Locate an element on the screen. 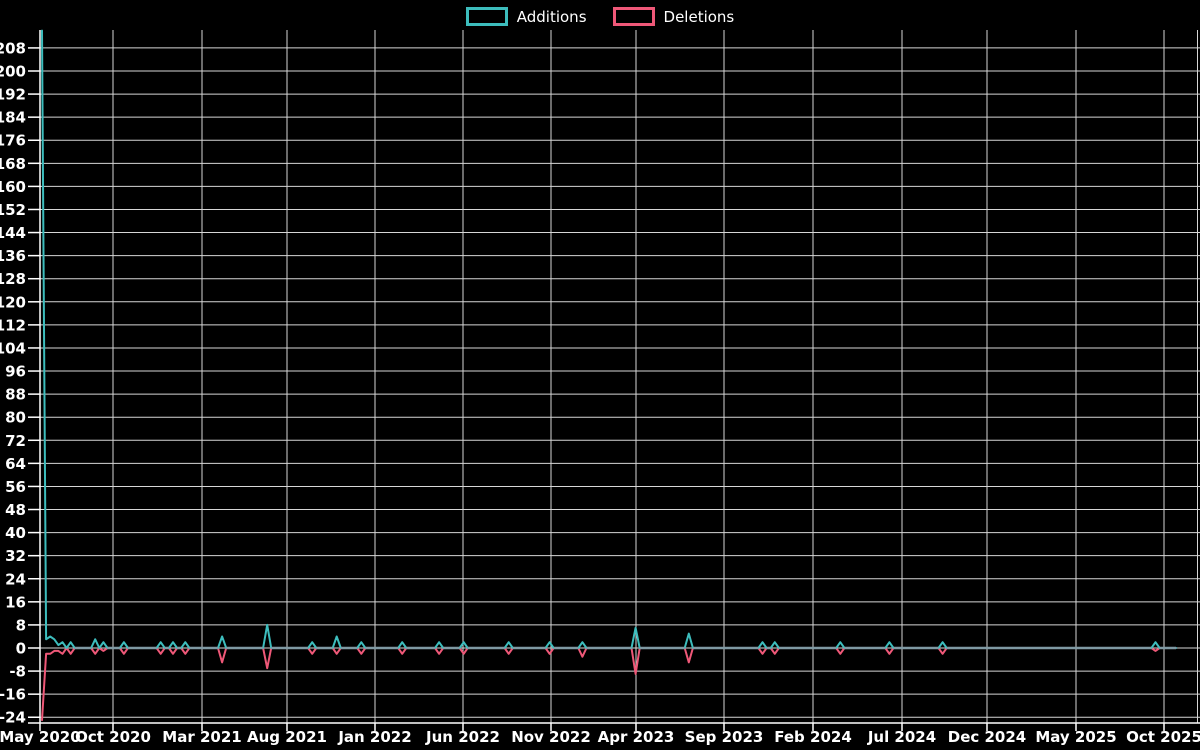  y-tick-label: 192 is located at coordinates (13, 95).